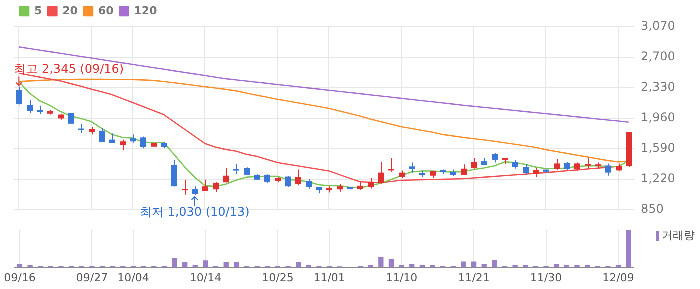  I want to click on annotation: 최고 2,345 (09/16), so click(69, 69).